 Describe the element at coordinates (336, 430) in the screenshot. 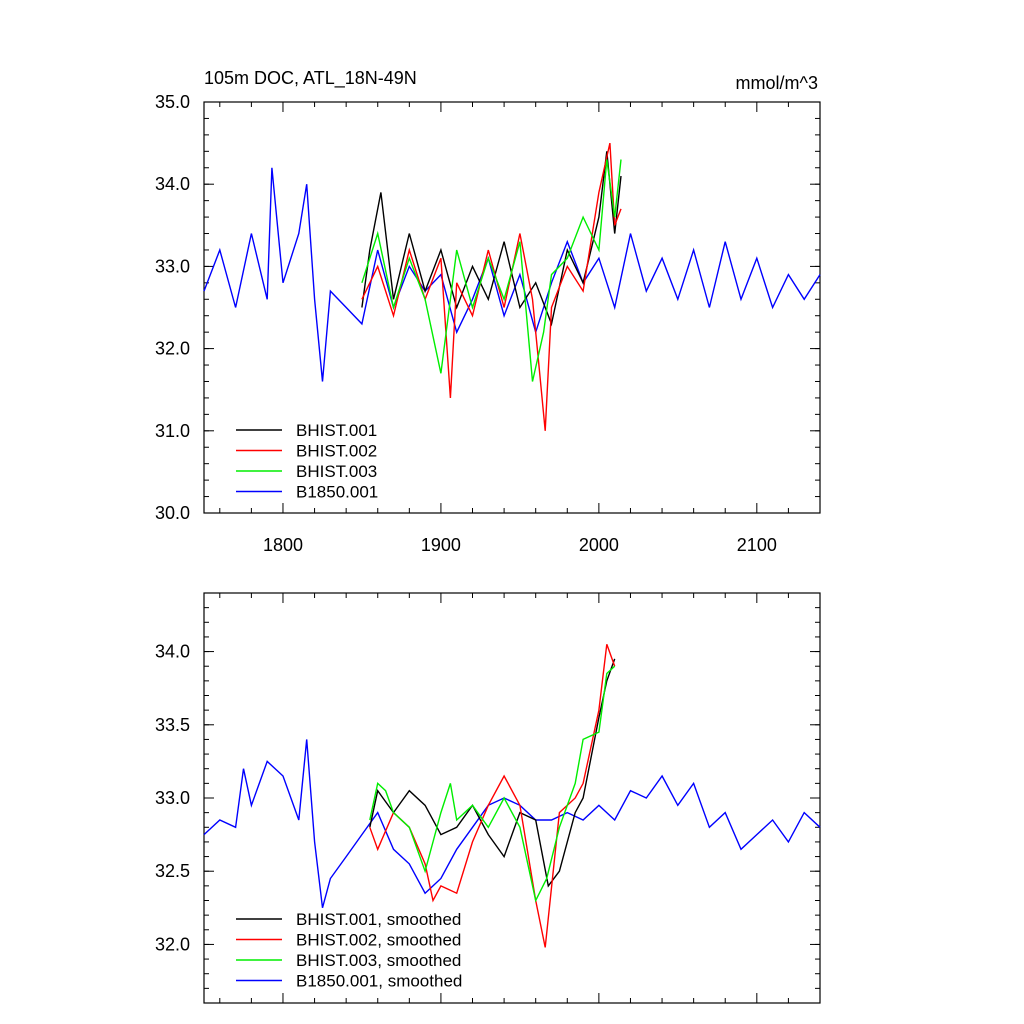

I see `legend-label: BHIST.001` at that location.